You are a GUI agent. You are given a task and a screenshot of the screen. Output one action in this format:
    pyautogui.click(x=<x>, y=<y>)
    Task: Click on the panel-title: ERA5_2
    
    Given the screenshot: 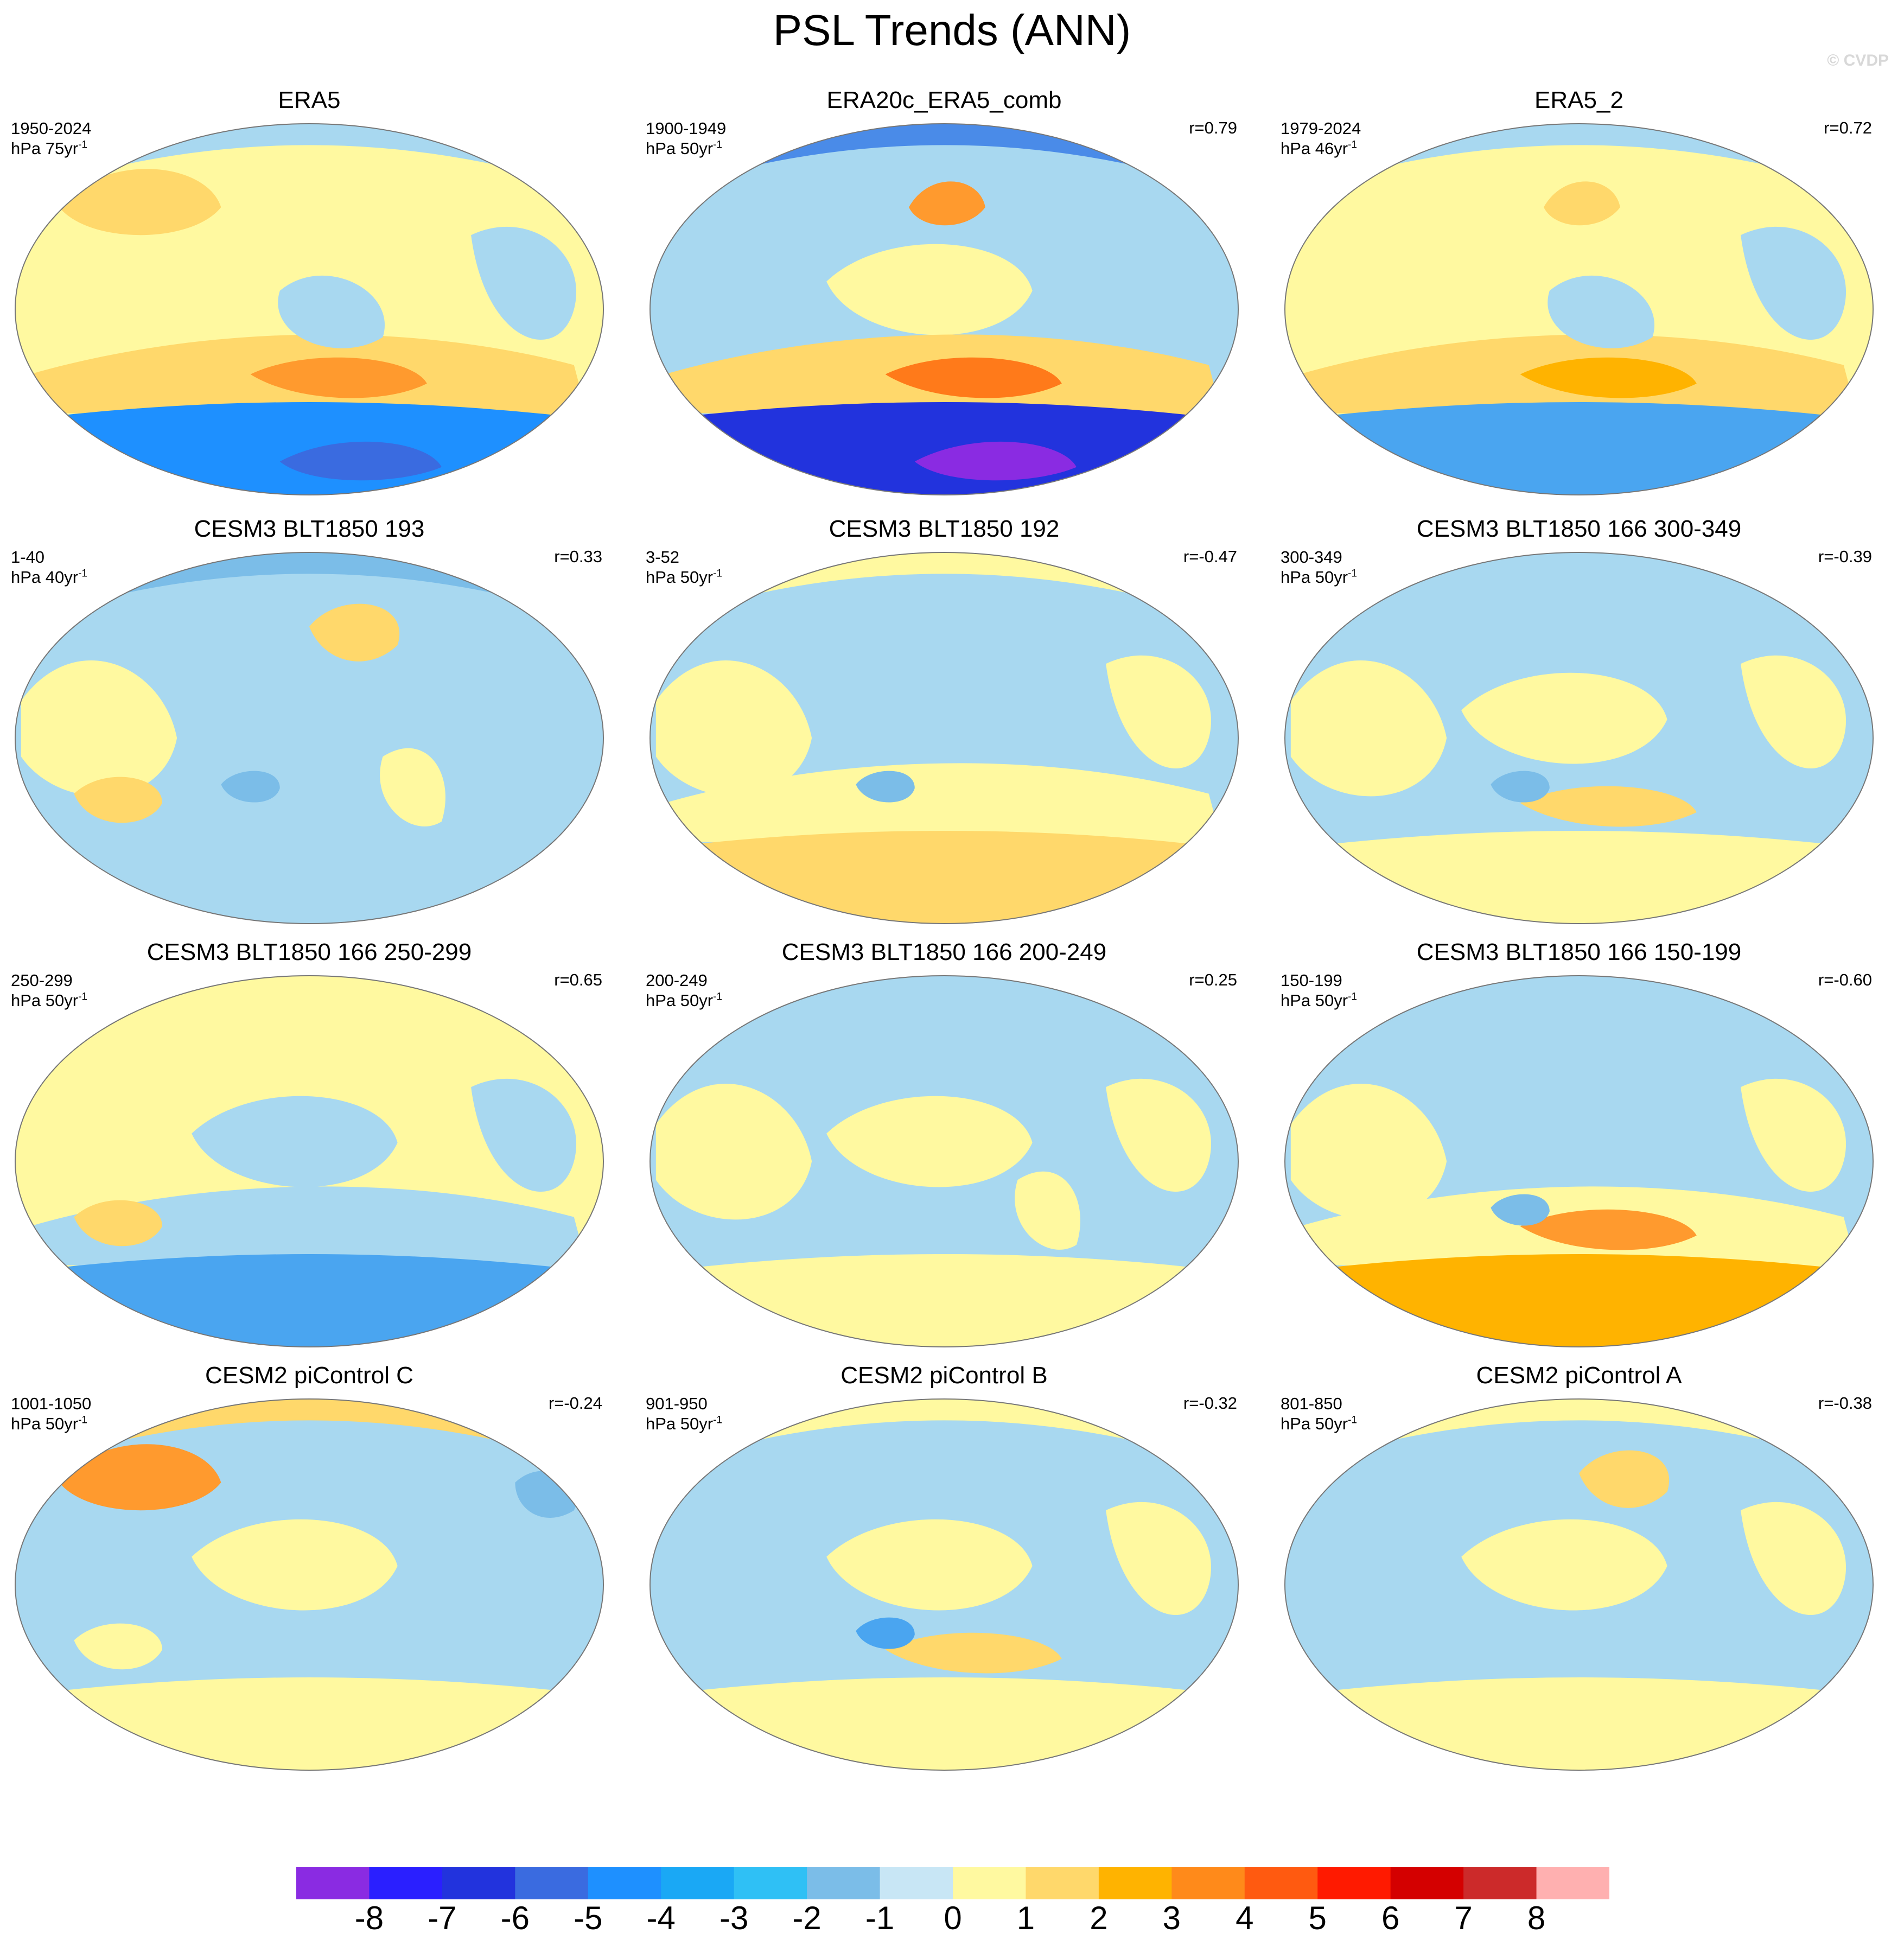 What is the action you would take?
    pyautogui.click(x=1578, y=100)
    